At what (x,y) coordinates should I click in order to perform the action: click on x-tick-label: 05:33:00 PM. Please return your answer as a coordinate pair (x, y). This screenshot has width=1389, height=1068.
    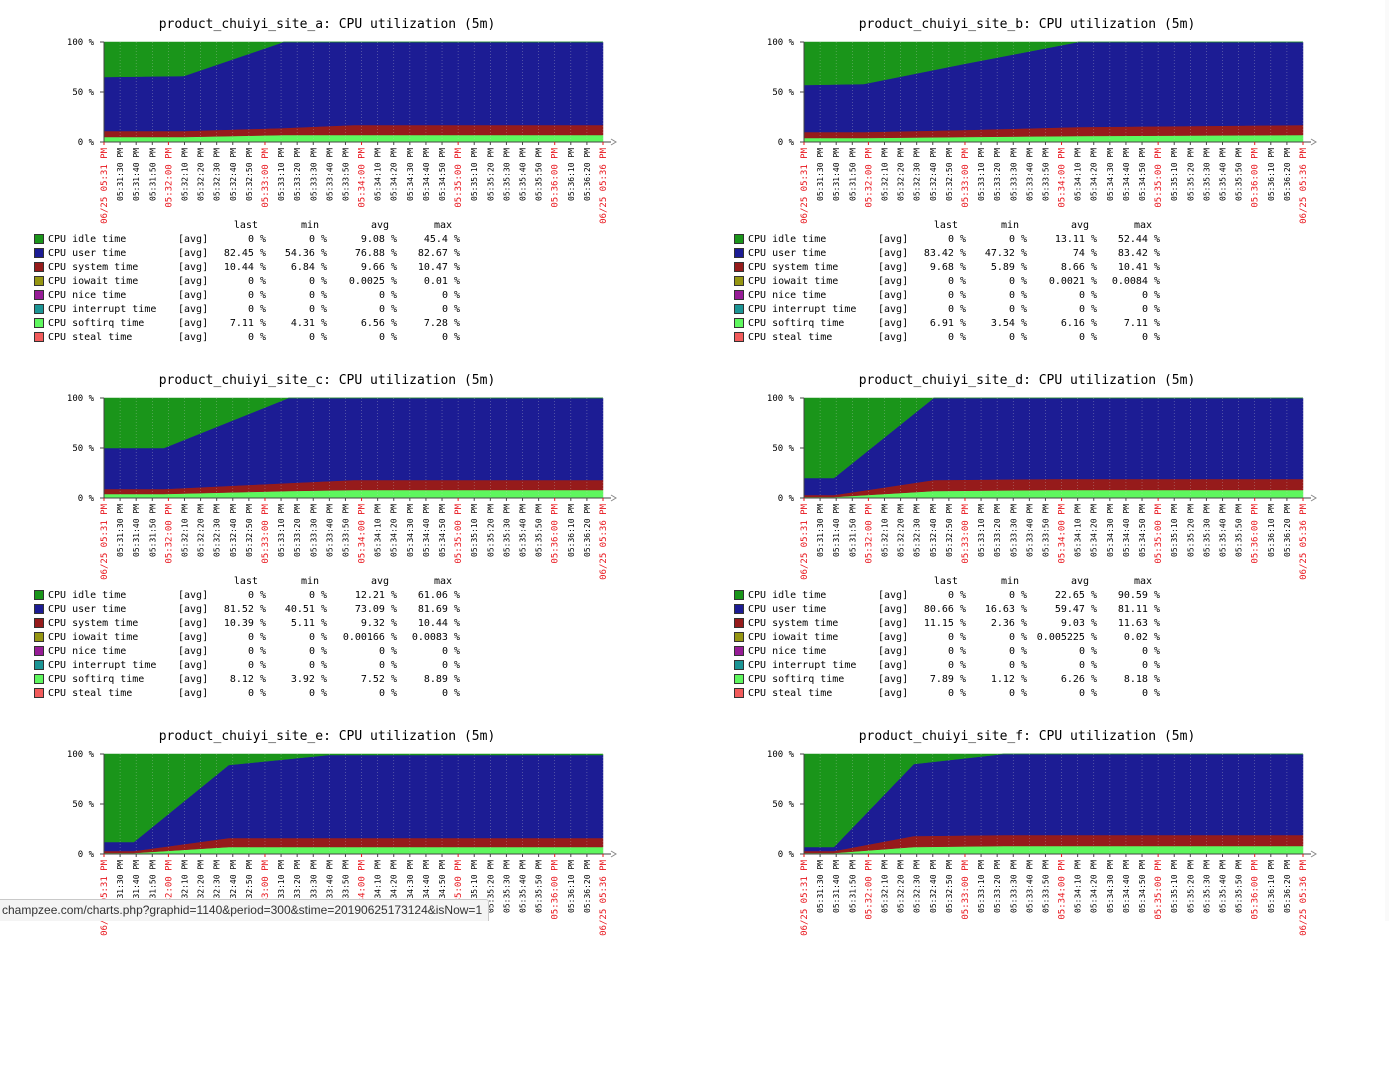
    Looking at the image, I should click on (266, 177).